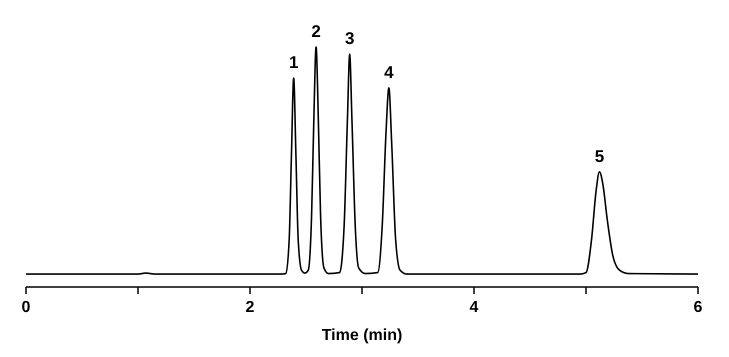 Image resolution: width=729 pixels, height=357 pixels. Describe the element at coordinates (26, 307) in the screenshot. I see `x-tick-label: 0` at that location.